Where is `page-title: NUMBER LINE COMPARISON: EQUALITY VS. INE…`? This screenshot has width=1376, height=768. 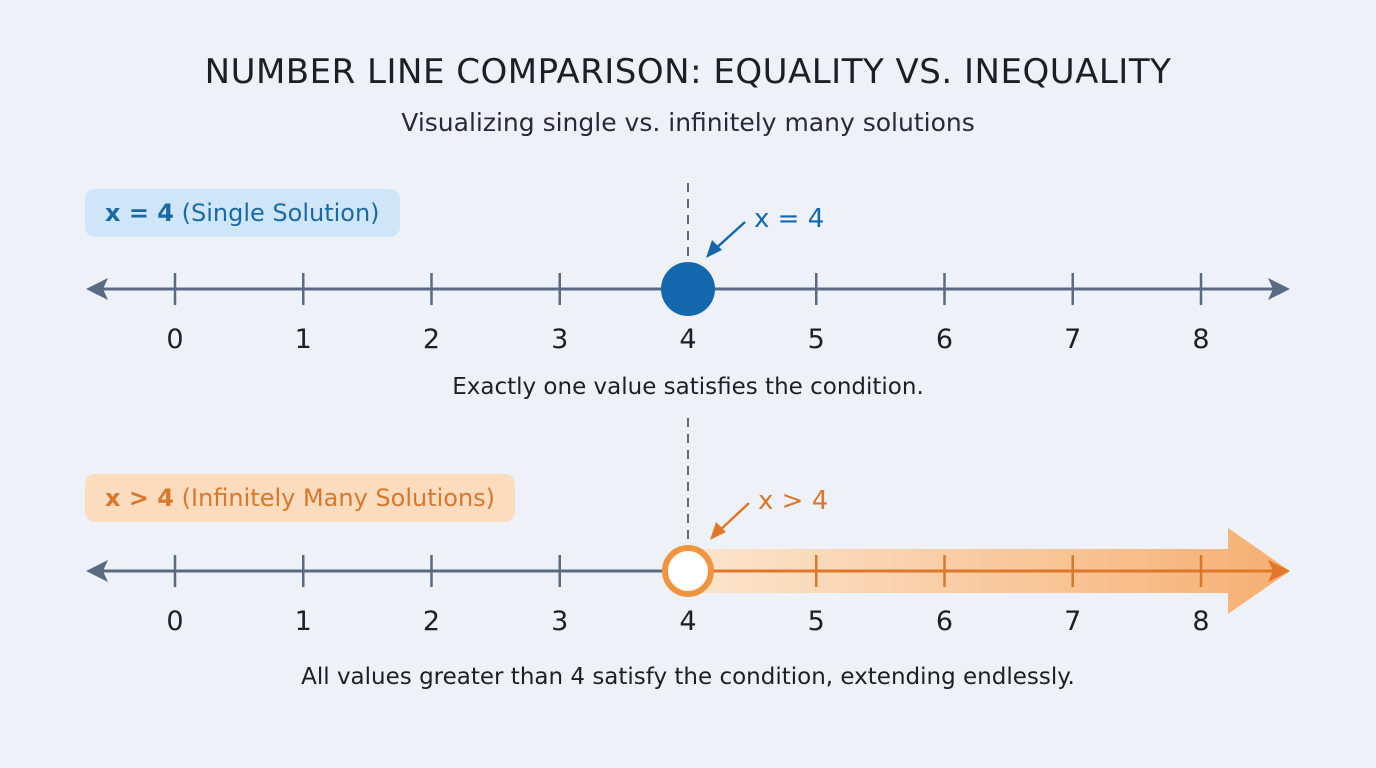 page-title: NUMBER LINE COMPARISON: EQUALITY VS. INE… is located at coordinates (688, 72).